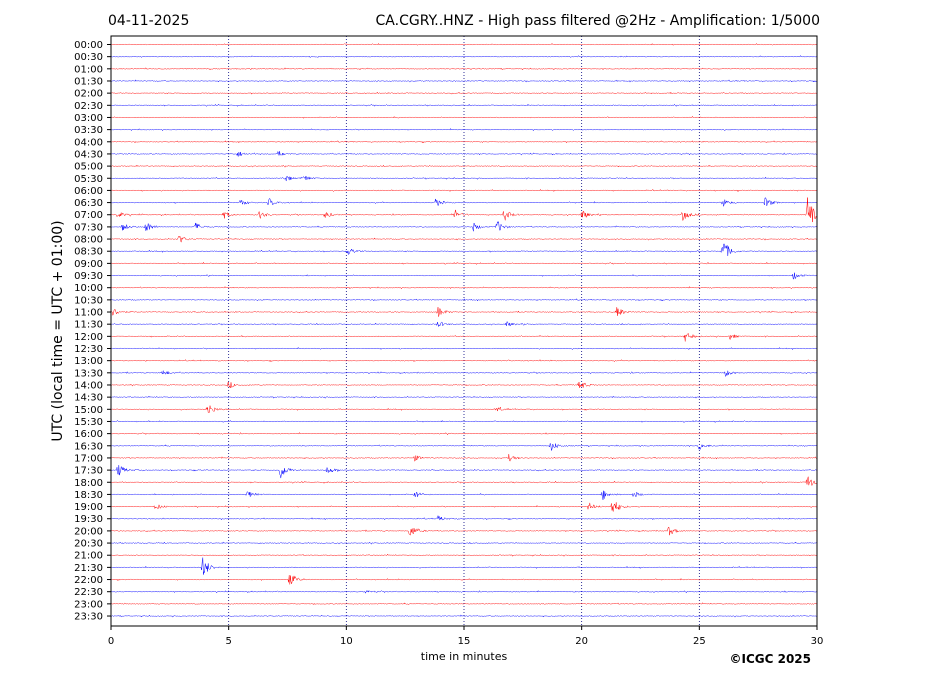 The width and height of the screenshot is (927, 696). Describe the element at coordinates (464, 641) in the screenshot. I see `x-tick-label-15: 15` at that location.